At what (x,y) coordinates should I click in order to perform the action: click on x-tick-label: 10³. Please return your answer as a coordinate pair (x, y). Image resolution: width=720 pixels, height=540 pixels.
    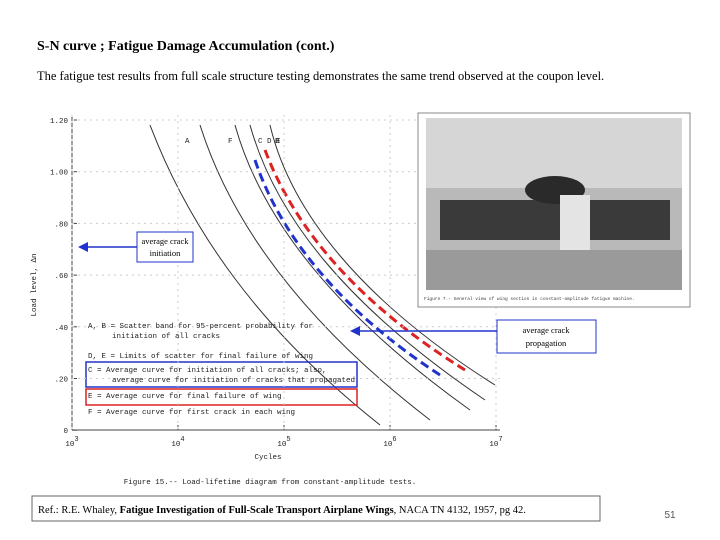
    Looking at the image, I should click on (71, 442).